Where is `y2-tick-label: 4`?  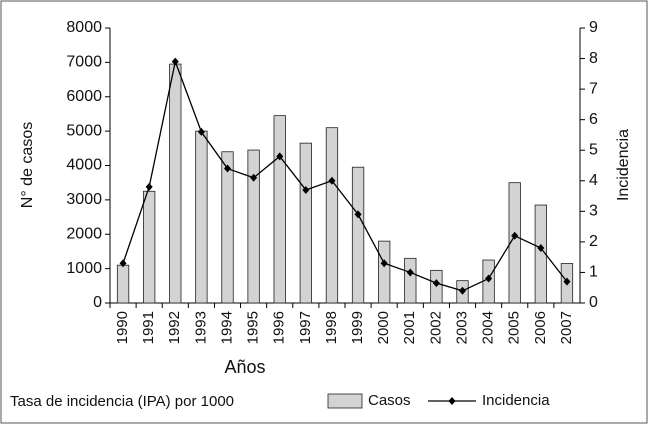
y2-tick-label: 4 is located at coordinates (593, 180).